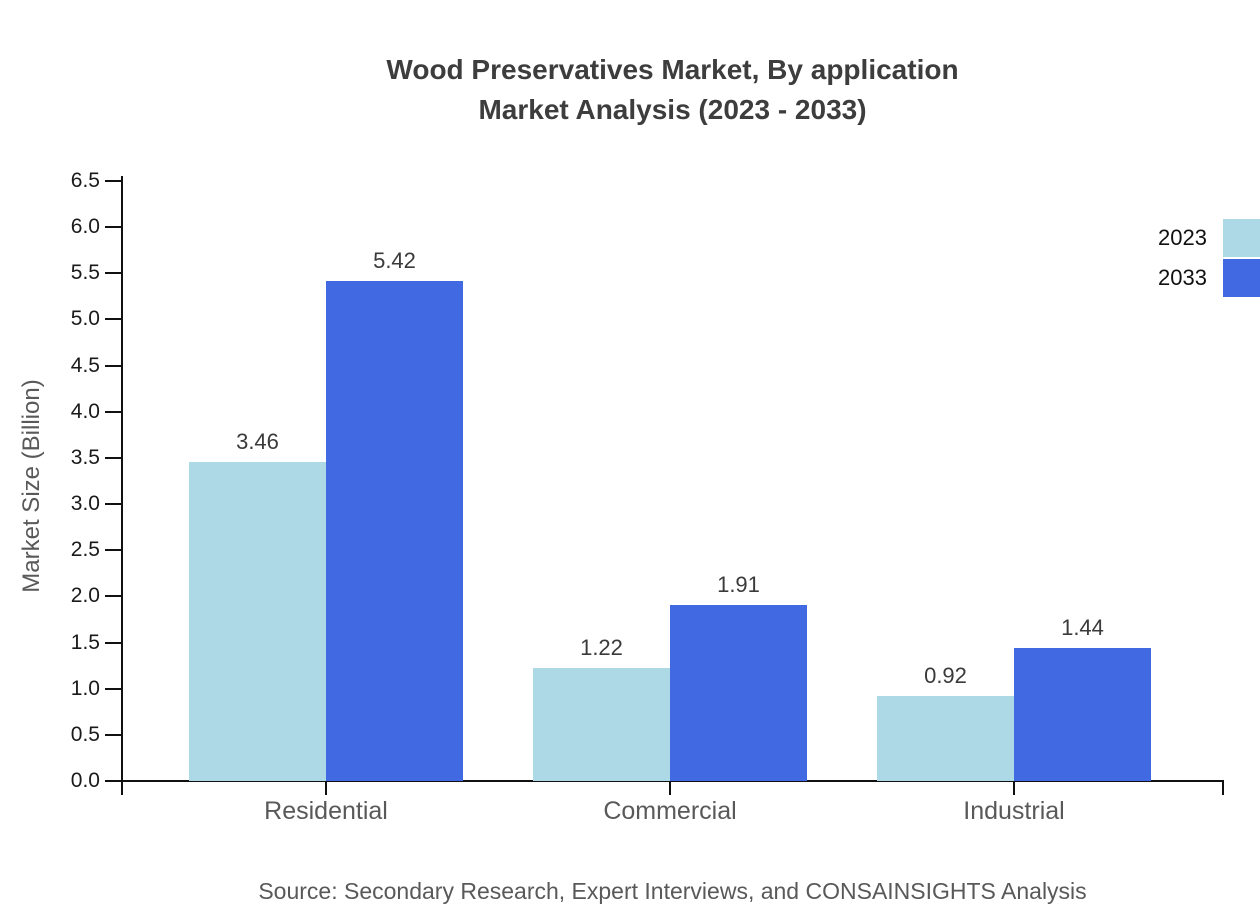  I want to click on value-label: 3.46, so click(257, 441).